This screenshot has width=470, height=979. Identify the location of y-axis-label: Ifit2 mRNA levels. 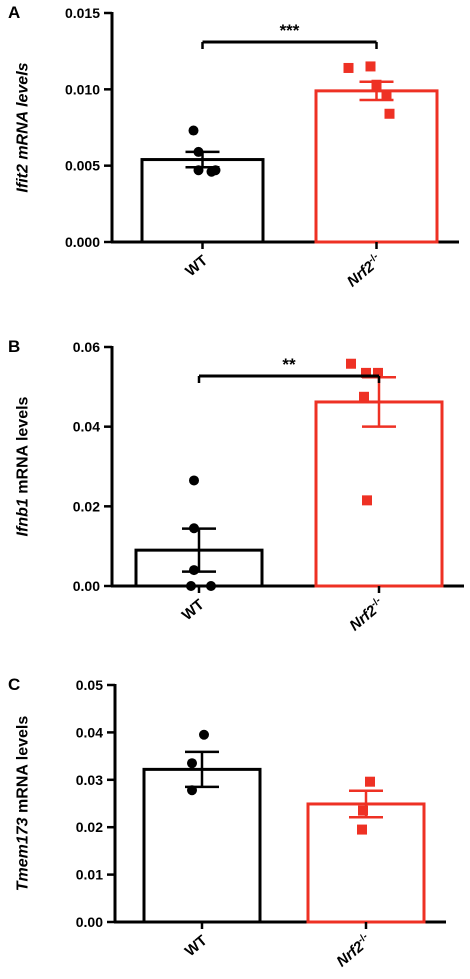
(23, 127).